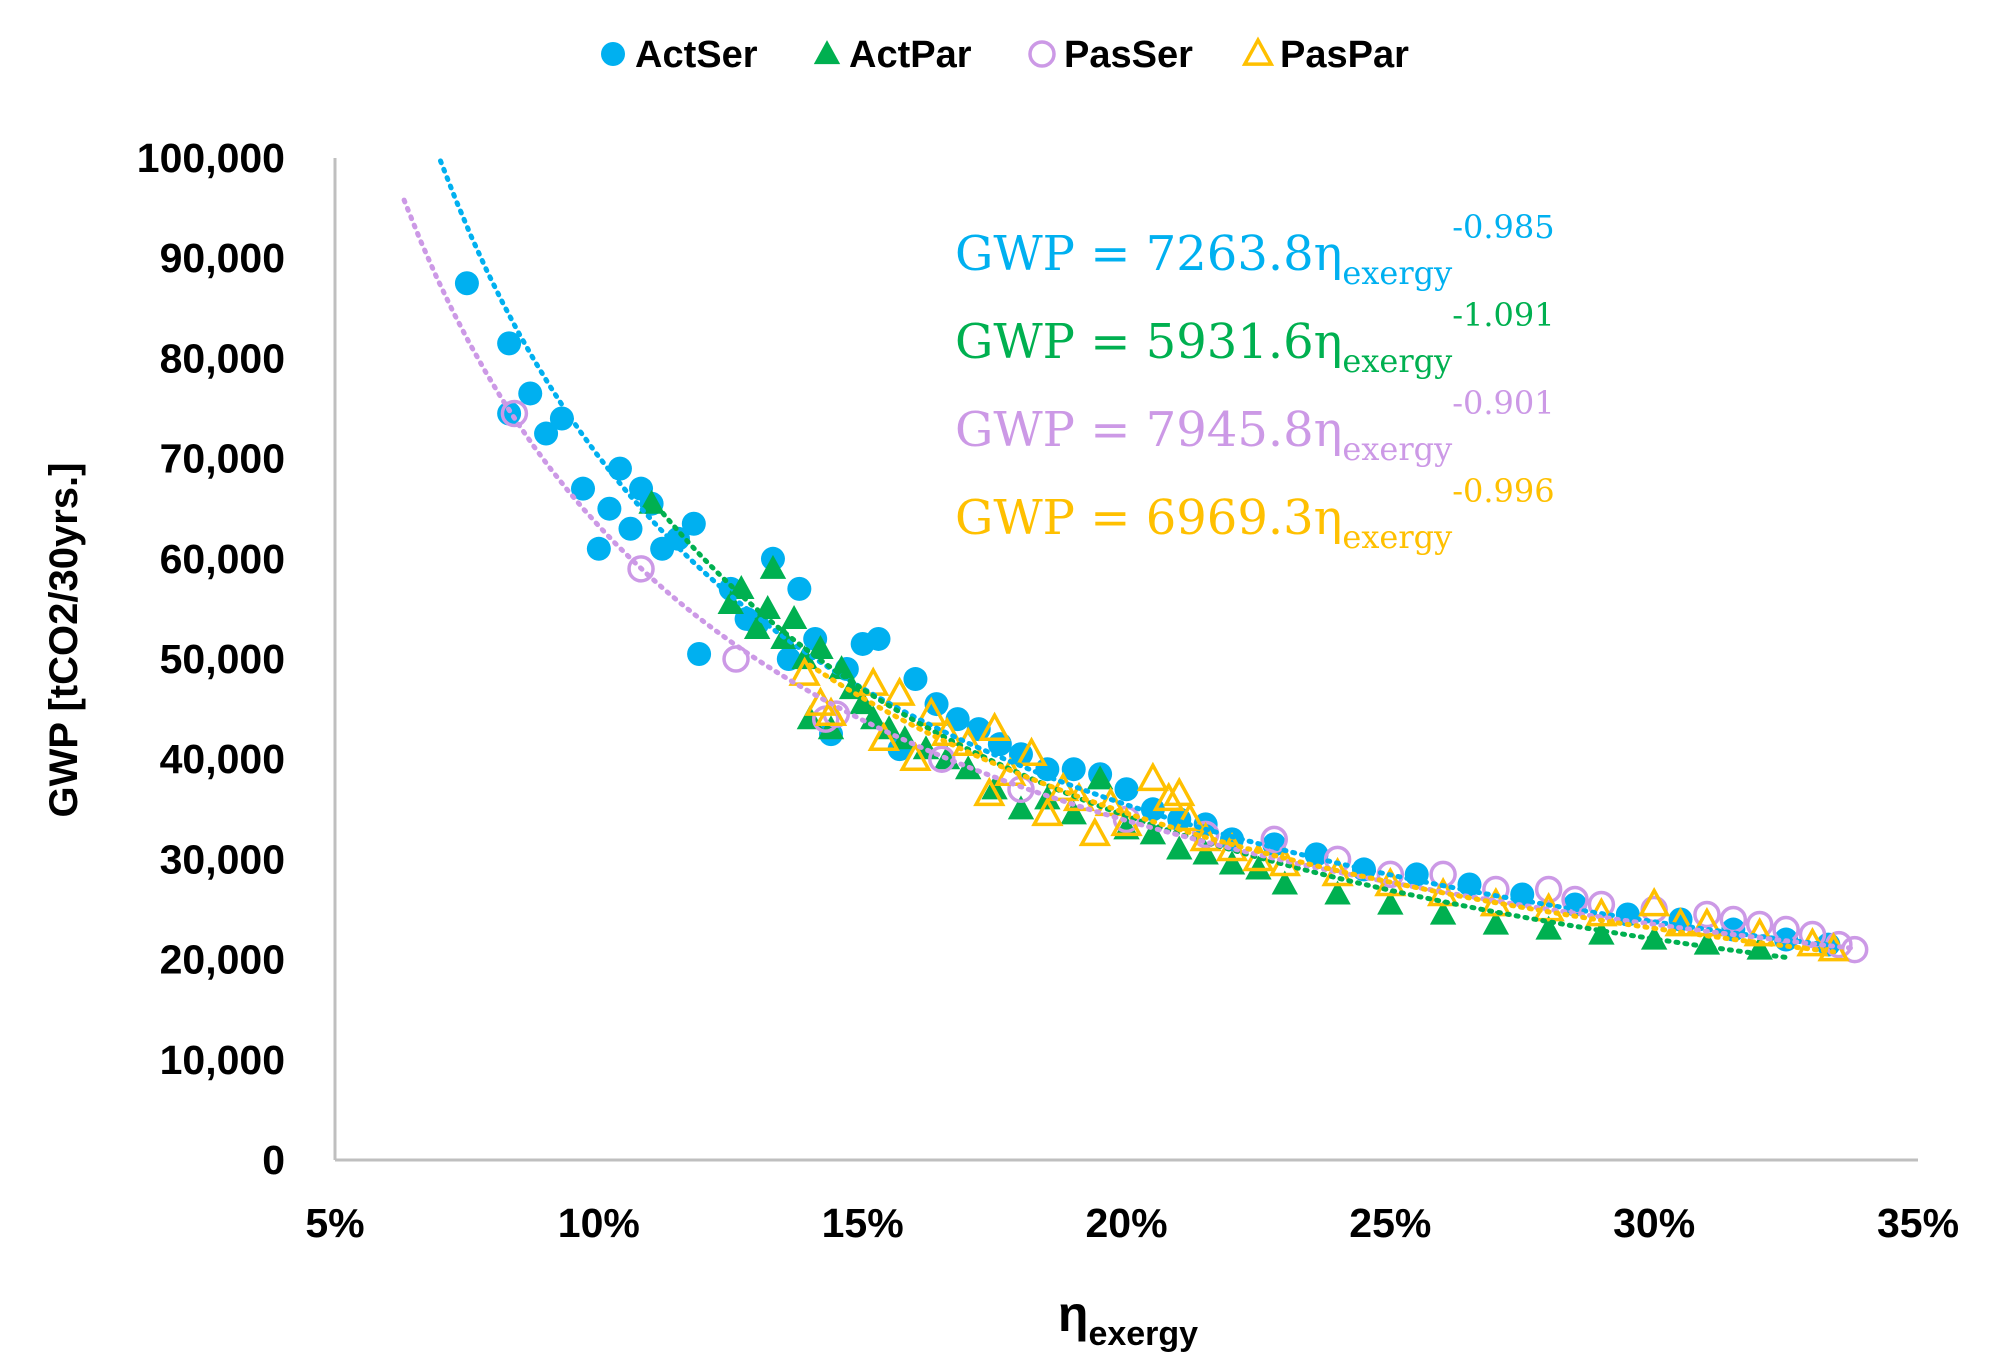 Image resolution: width=1998 pixels, height=1371 pixels. What do you see at coordinates (1258, 51) in the screenshot?
I see `legend-marker-paspar` at bounding box center [1258, 51].